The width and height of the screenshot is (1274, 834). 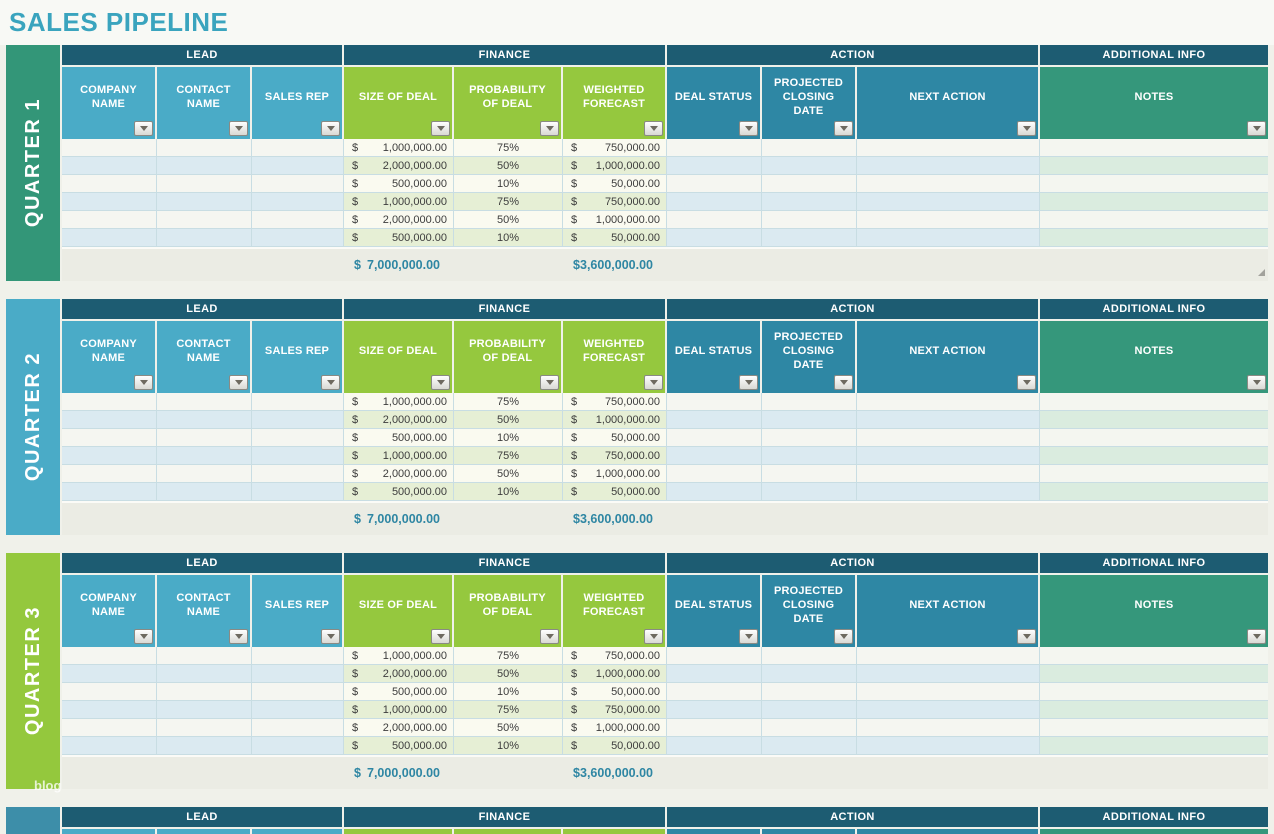 What do you see at coordinates (399, 710) in the screenshot?
I see `cell-size-of-deal-row-4: $1,000,000.00` at bounding box center [399, 710].